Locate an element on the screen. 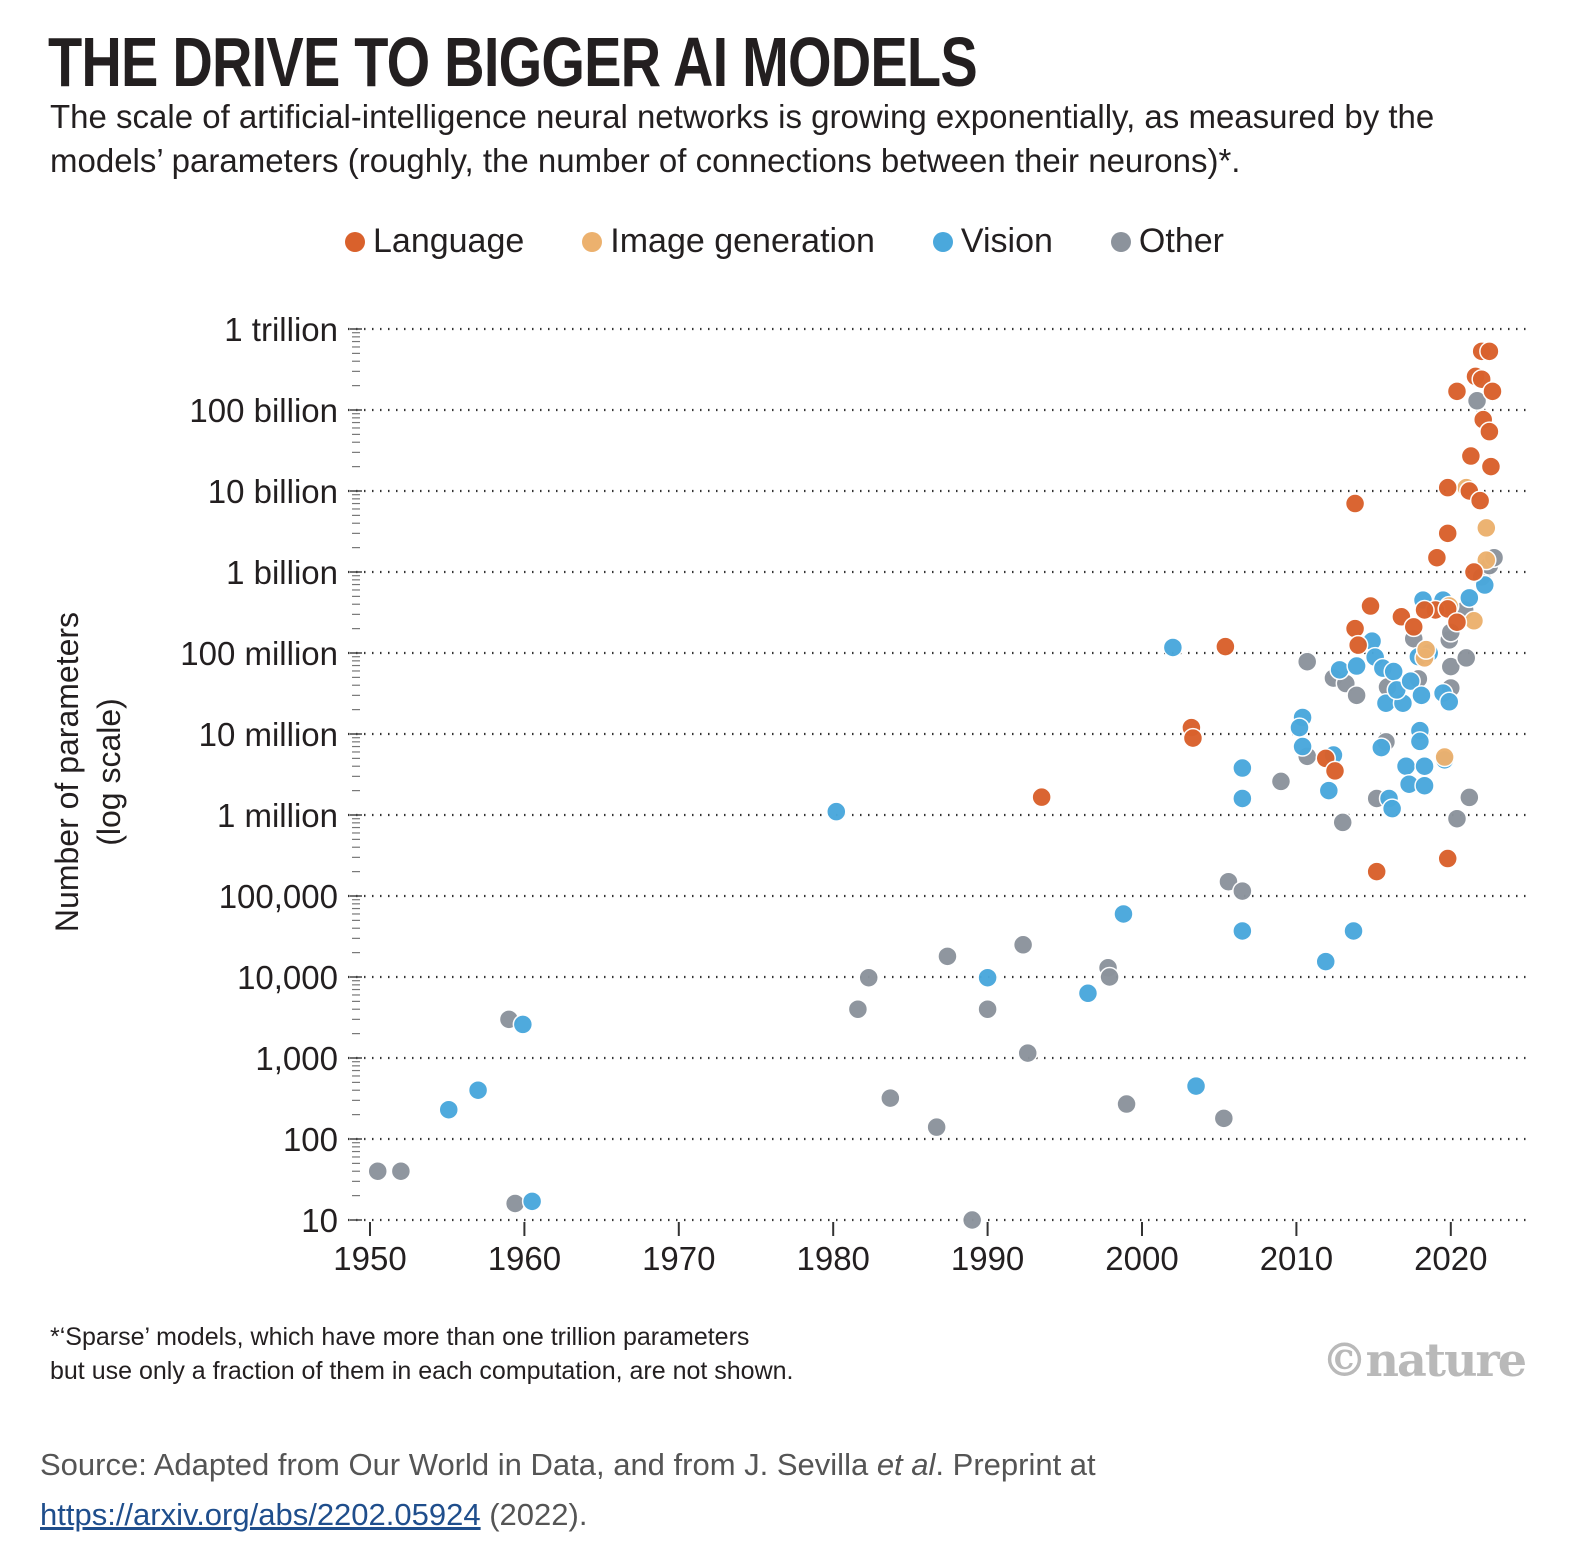 This screenshot has width=1580, height=1550. source-suffix: (2022). is located at coordinates (534, 1514).